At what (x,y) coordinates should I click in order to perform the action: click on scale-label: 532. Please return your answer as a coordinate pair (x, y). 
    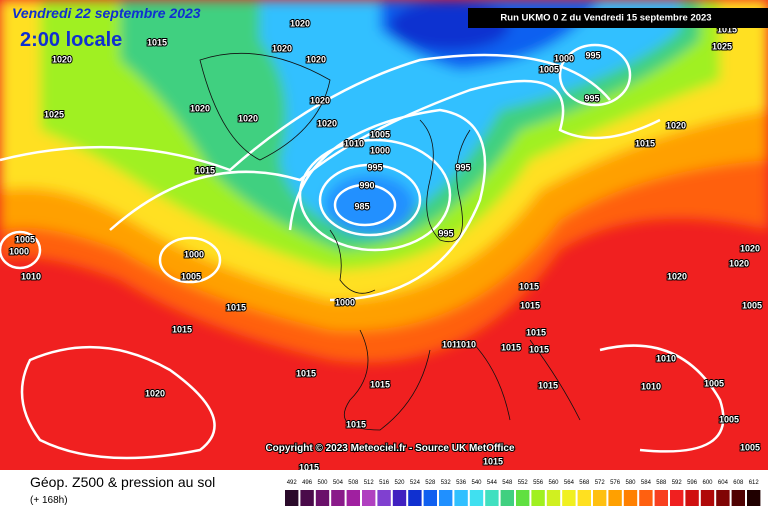
    Looking at the image, I should click on (446, 483).